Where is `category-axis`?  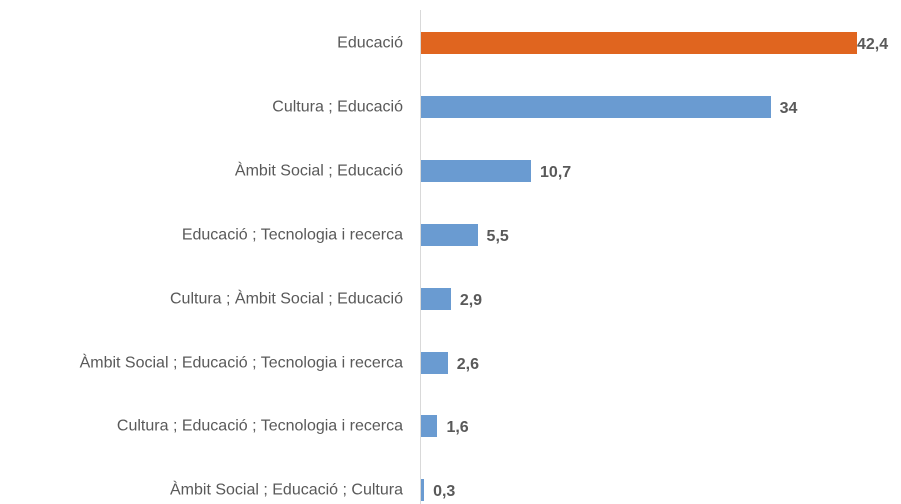 category-axis is located at coordinates (420, 257).